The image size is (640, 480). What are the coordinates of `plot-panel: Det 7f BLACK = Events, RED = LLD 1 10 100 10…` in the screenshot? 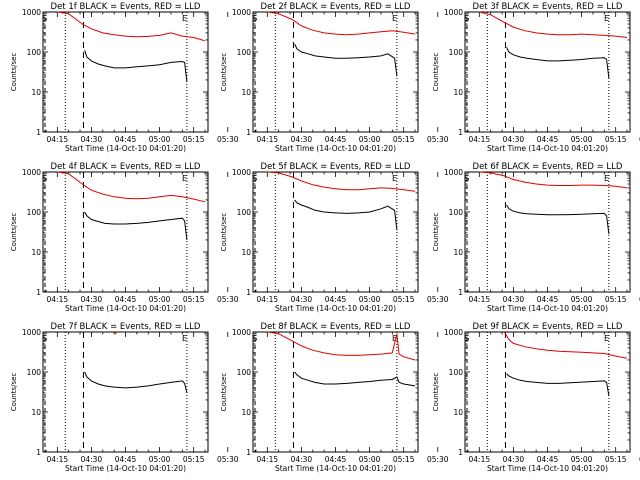 It's located at (124, 397).